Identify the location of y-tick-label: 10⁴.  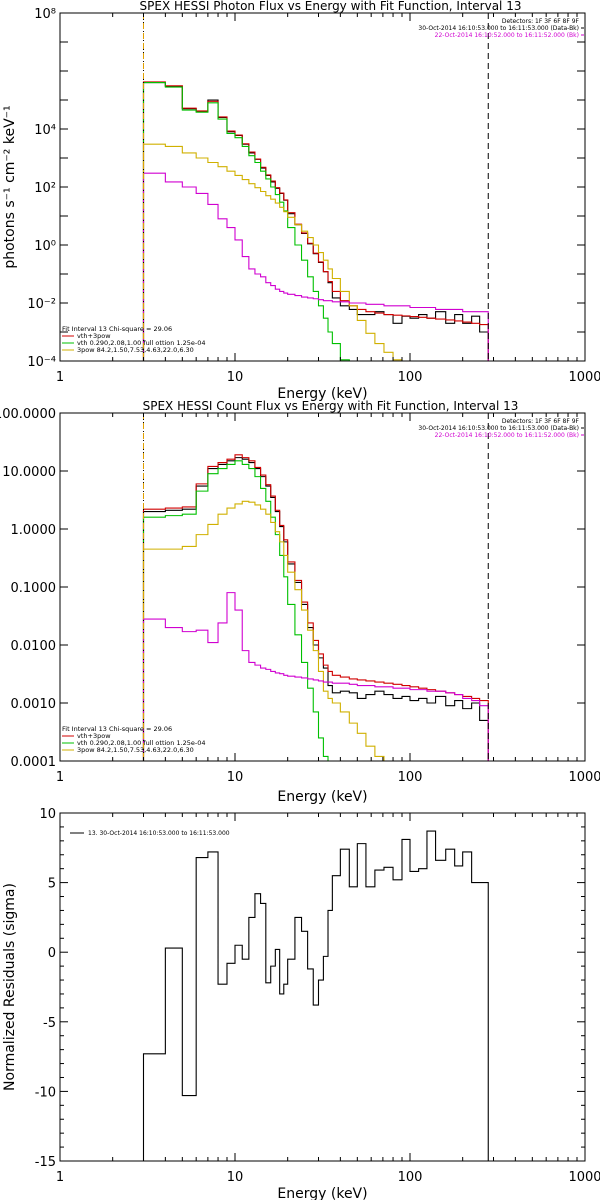
(45, 130).